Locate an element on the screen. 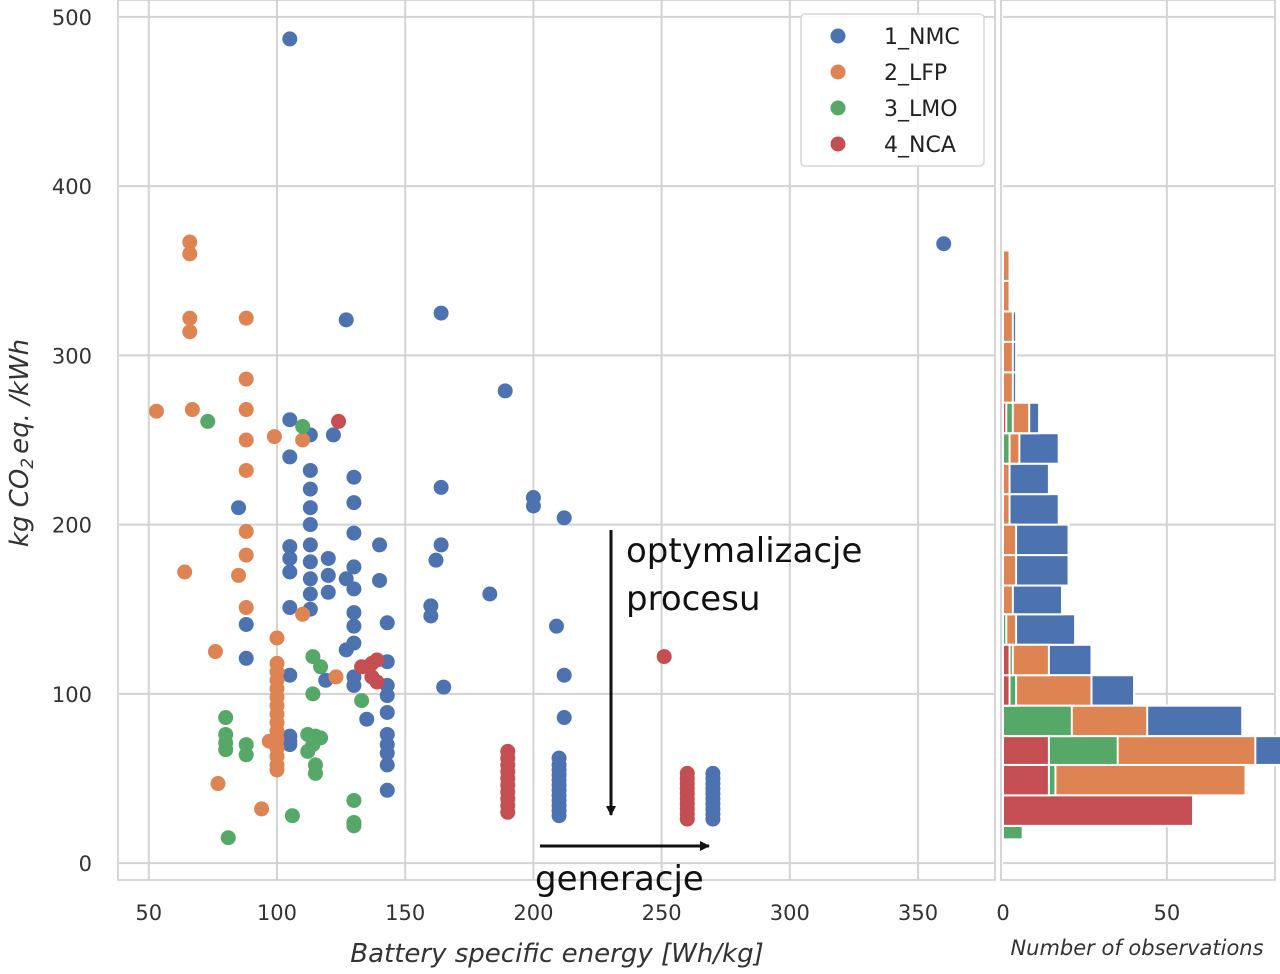  process-optimization-label: optymalizacje procesu is located at coordinates (744, 575).